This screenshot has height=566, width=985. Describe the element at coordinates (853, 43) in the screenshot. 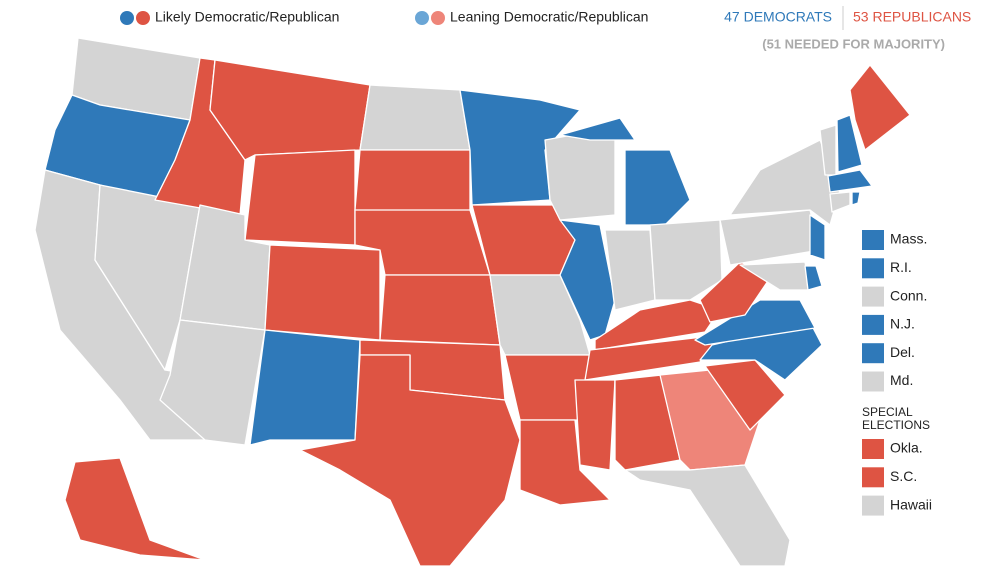

I see `majority-note: (51 NEEDED FOR MAJORITY)` at that location.